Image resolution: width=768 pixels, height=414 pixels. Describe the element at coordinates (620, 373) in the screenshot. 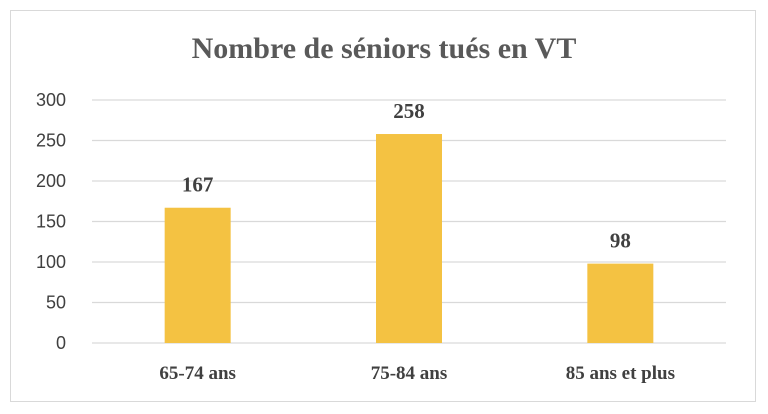

I see `category-label: 85 ans et plus` at that location.